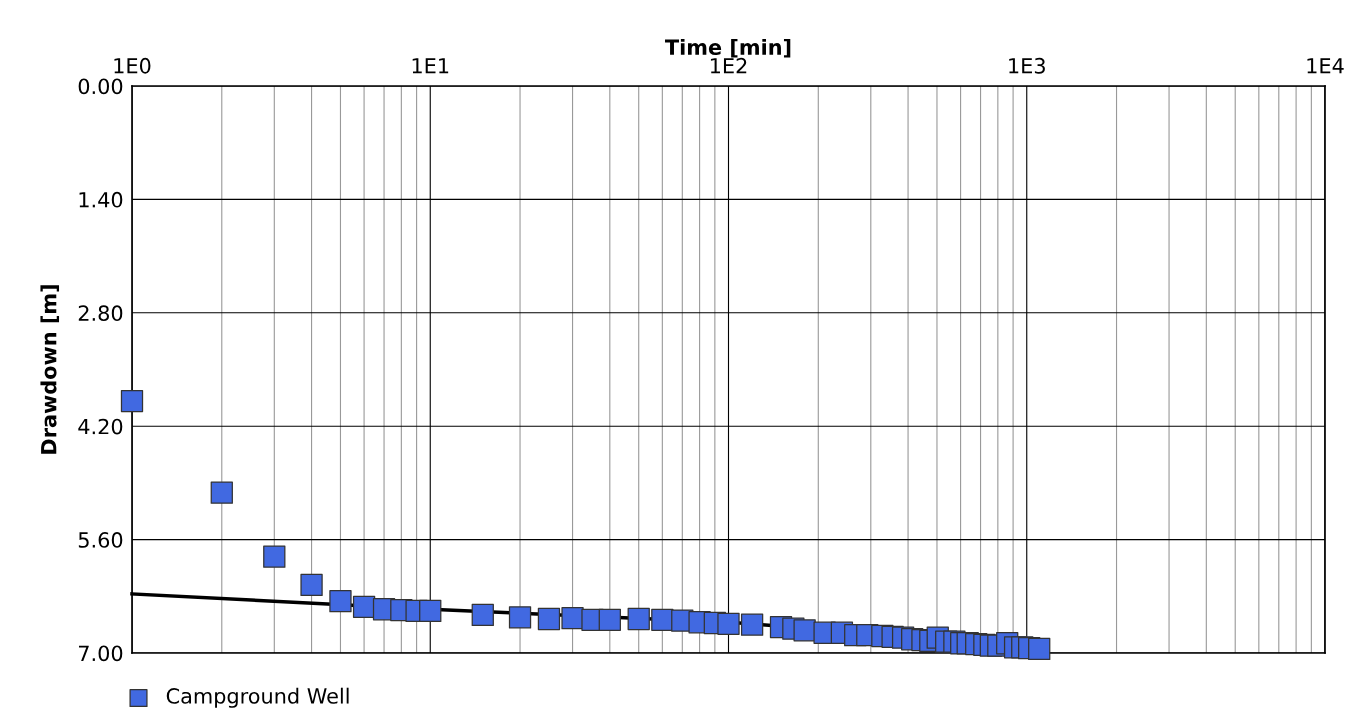 The image size is (1353, 715). Describe the element at coordinates (100, 540) in the screenshot. I see `y-tick-label: 5.60` at that location.